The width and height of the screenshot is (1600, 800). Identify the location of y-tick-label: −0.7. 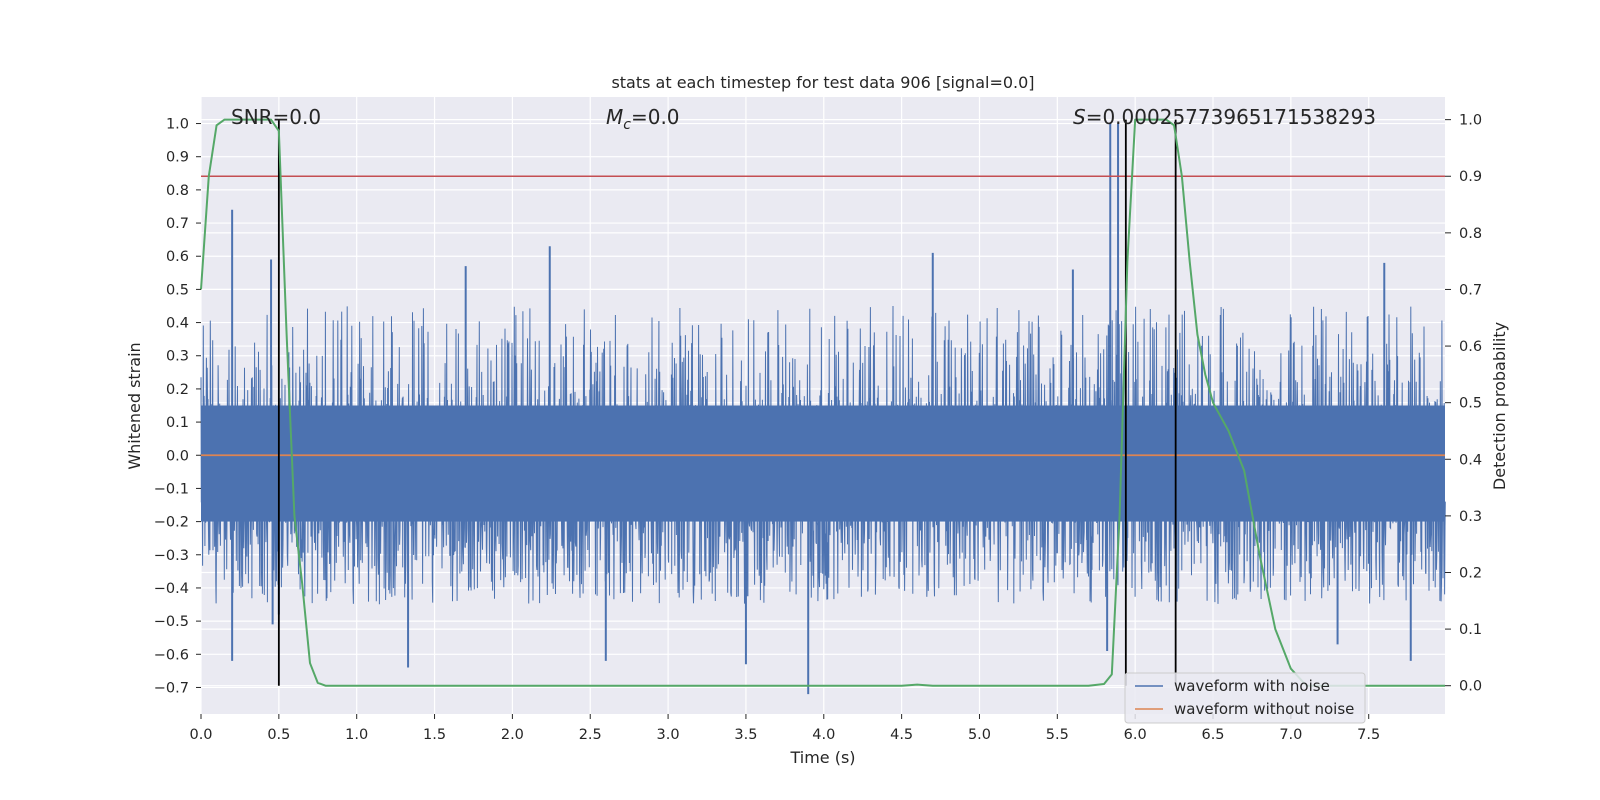
(171, 688).